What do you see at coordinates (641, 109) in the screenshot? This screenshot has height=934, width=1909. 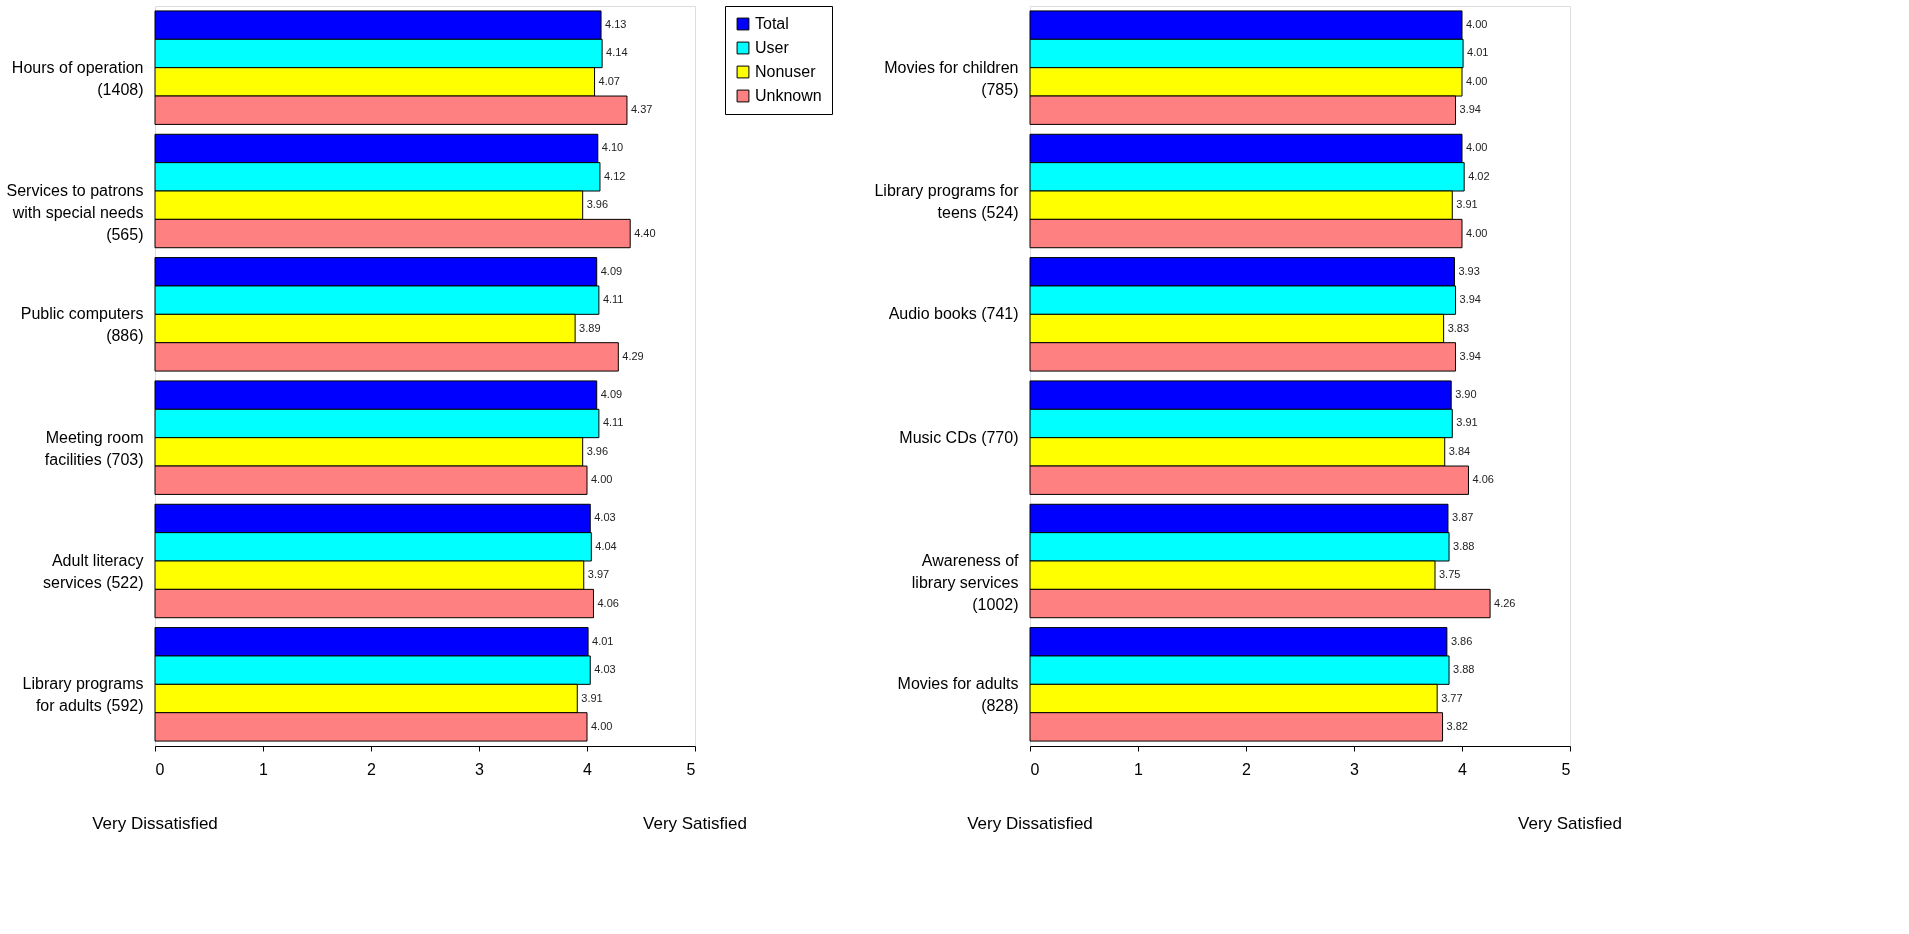 I see `data-label: 4.37` at bounding box center [641, 109].